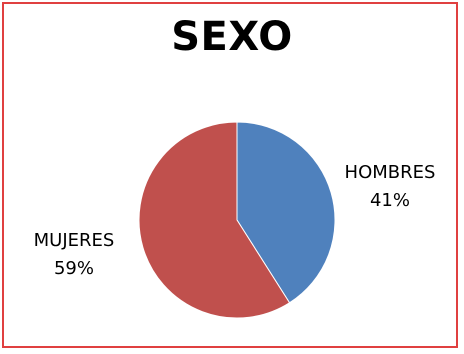 This screenshot has height=354, width=464. I want to click on slice-label-mujeres: MUJERES 59%, so click(74, 255).